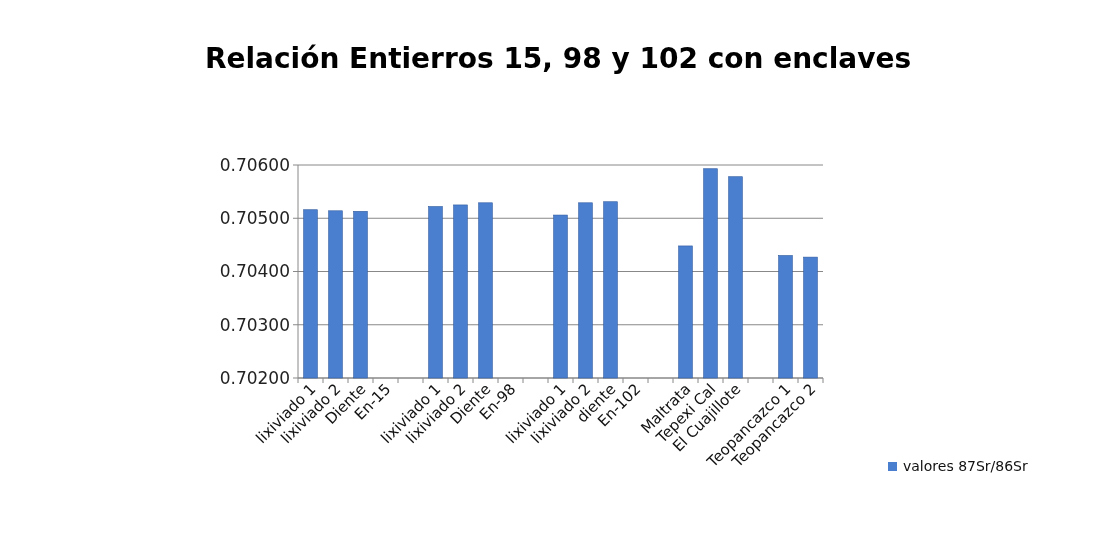 This screenshot has width=1096, height=541. I want to click on y-tick-label: 0.70500, so click(254, 218).